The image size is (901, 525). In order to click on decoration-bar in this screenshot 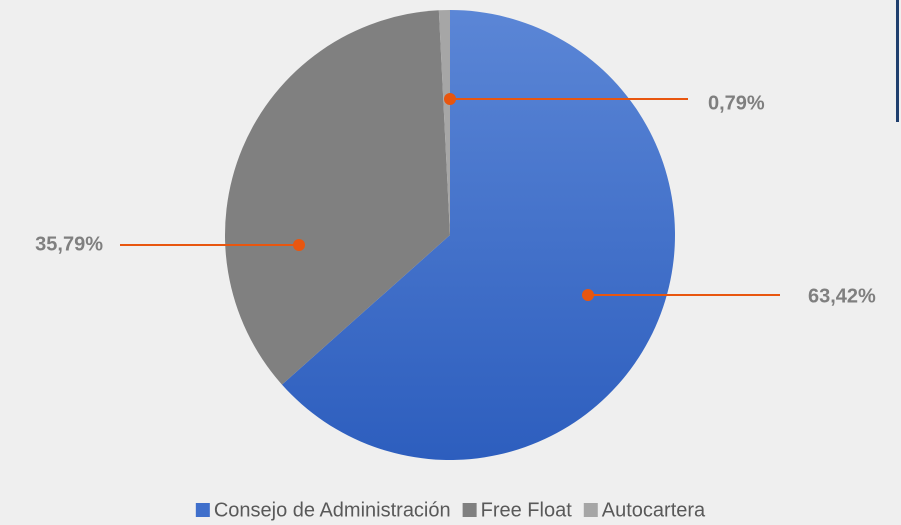, I will do `click(897, 61)`.